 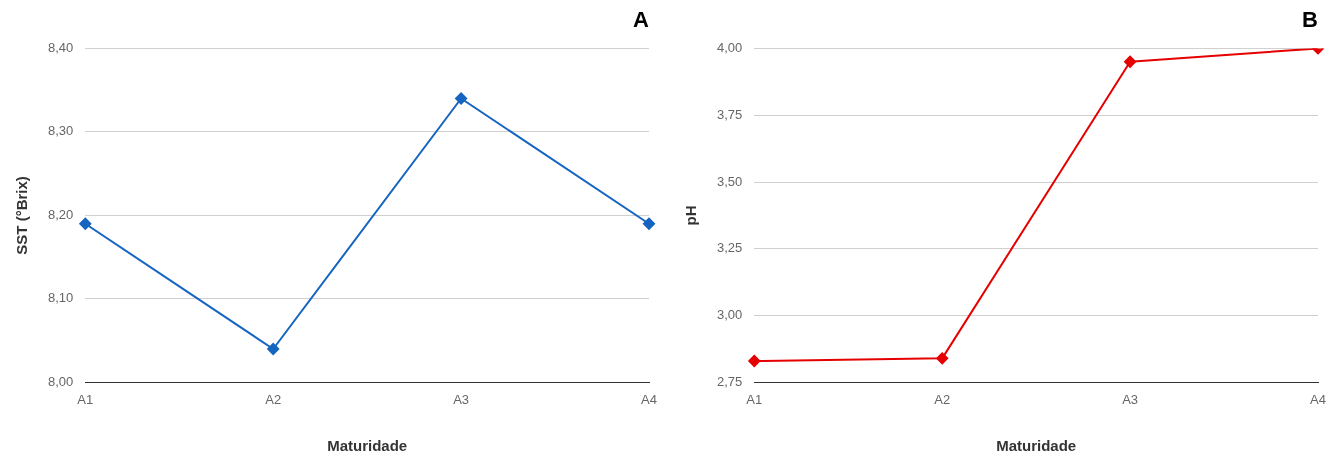 I want to click on y-tick-label: 8,00, so click(x=60, y=381).